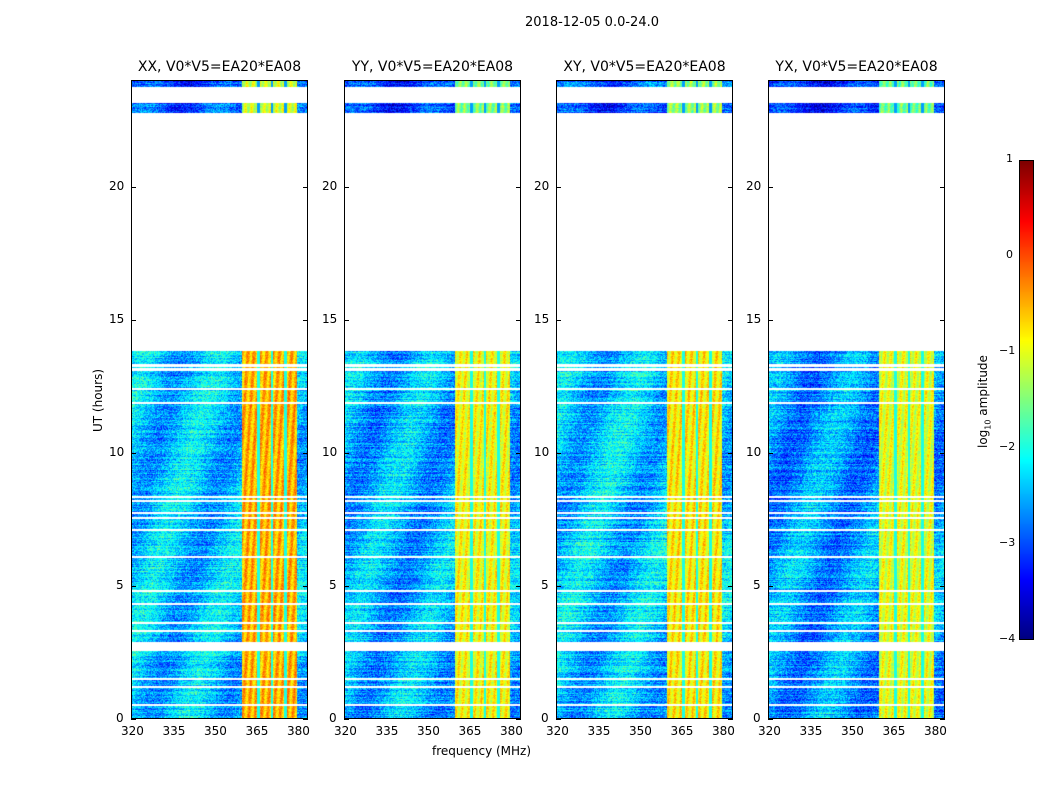 The image size is (1050, 800). I want to click on x-axis-label: frequency (MHz), so click(482, 751).